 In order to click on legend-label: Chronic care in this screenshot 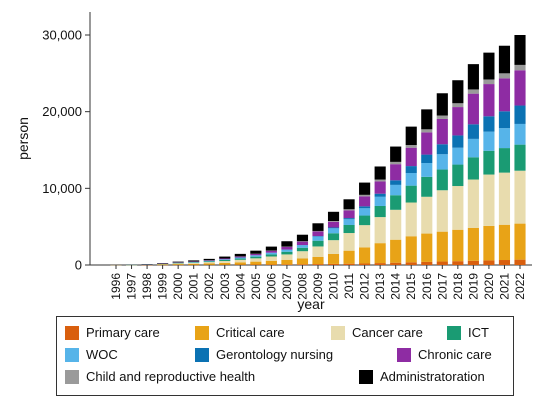, I will do `click(455, 354)`.